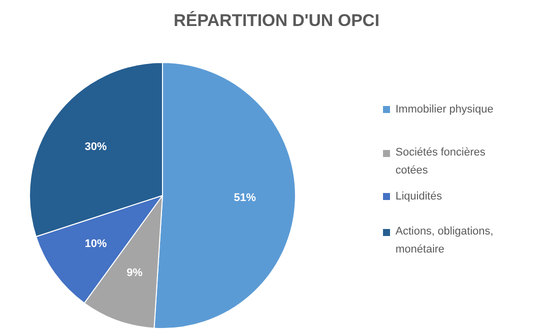  What do you see at coordinates (441, 161) in the screenshot?
I see `legend-label: Sociétés foncières cotées` at bounding box center [441, 161].